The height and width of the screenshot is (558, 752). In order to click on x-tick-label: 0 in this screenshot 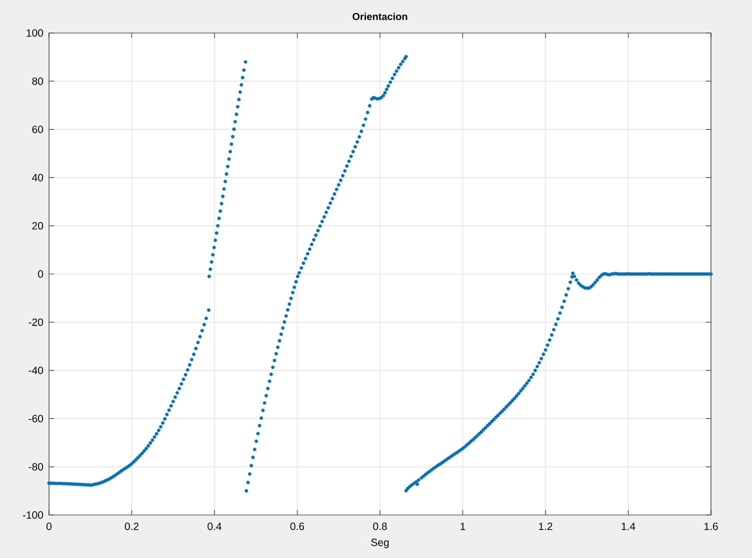, I will do `click(49, 526)`.